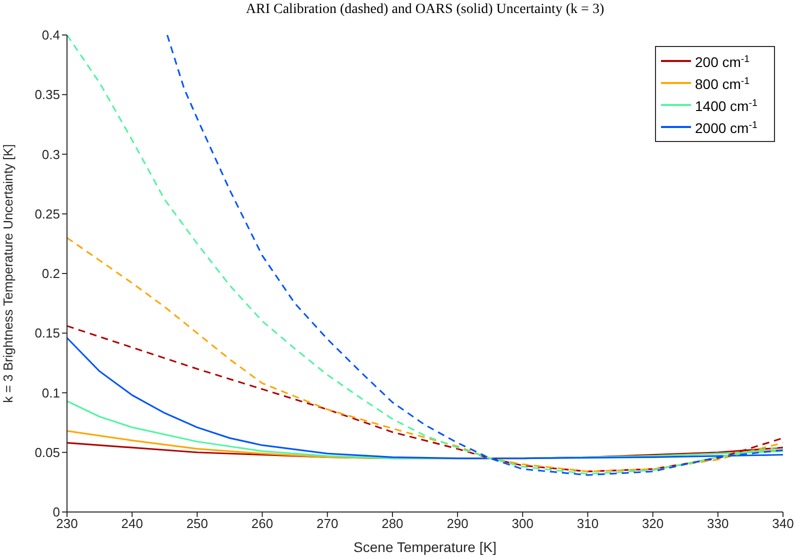  I want to click on y-tick-label: 0.05, so click(47, 452).